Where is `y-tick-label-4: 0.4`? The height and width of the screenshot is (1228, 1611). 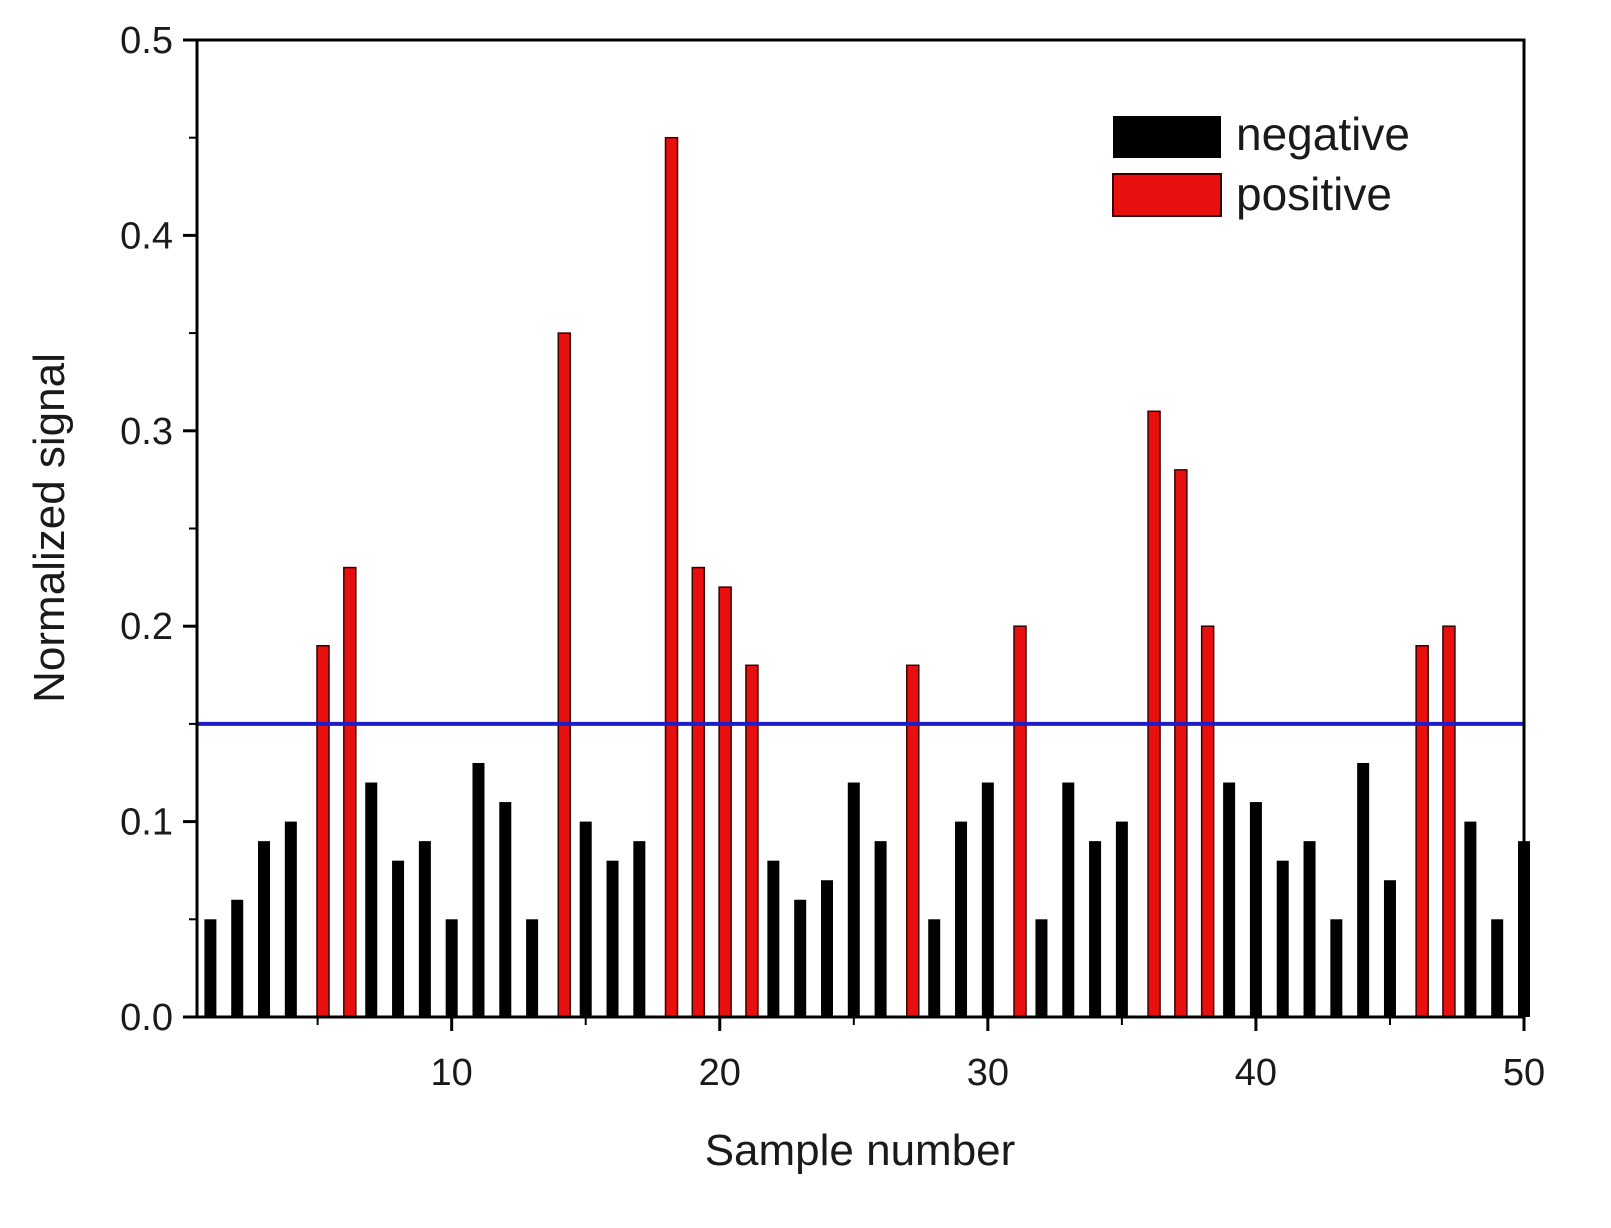 y-tick-label-4: 0.4 is located at coordinates (146, 236).